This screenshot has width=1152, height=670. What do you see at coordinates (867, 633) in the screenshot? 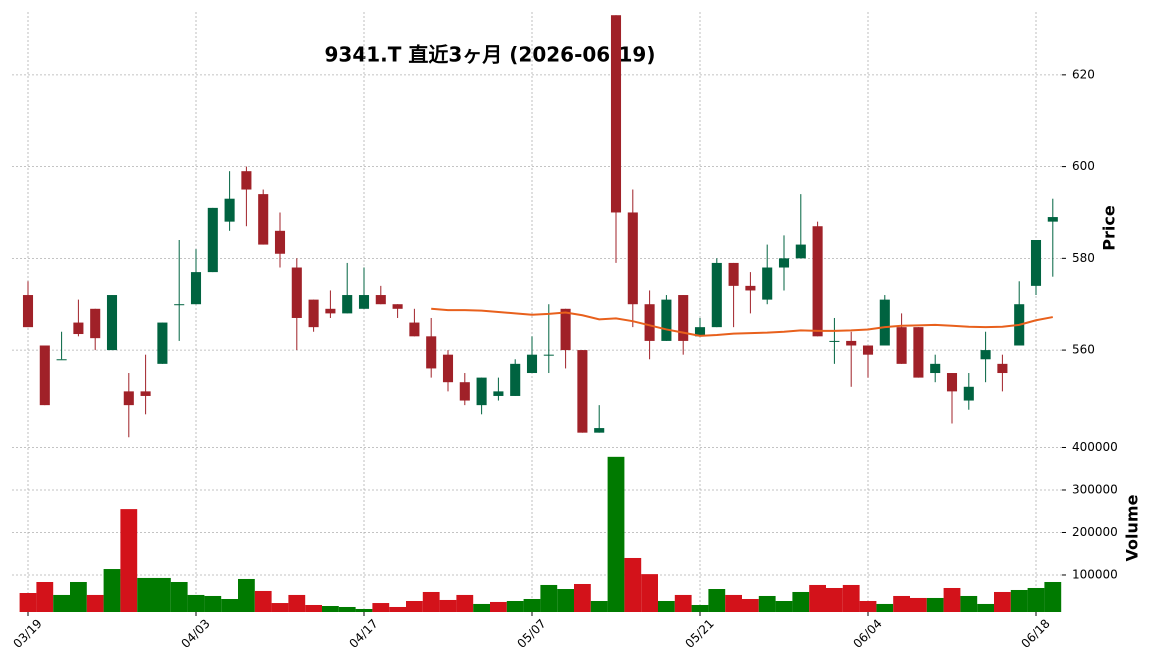
I see `x-tick-label: 06/04` at bounding box center [867, 633].